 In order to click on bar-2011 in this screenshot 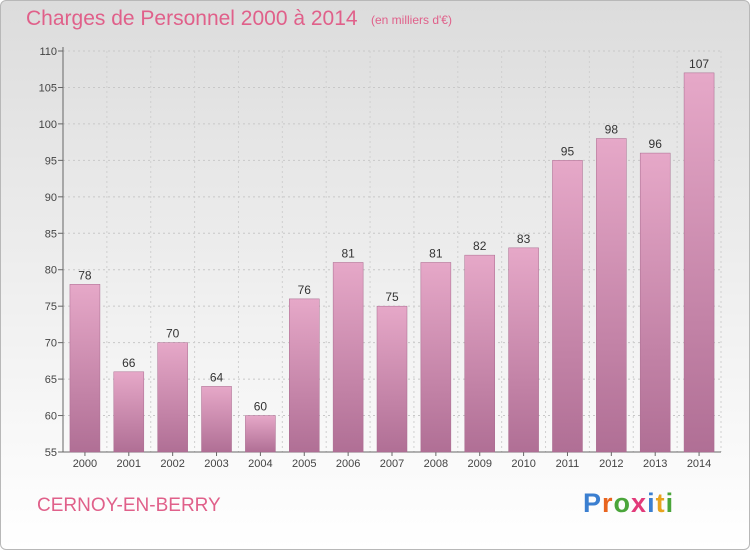, I will do `click(567, 306)`.